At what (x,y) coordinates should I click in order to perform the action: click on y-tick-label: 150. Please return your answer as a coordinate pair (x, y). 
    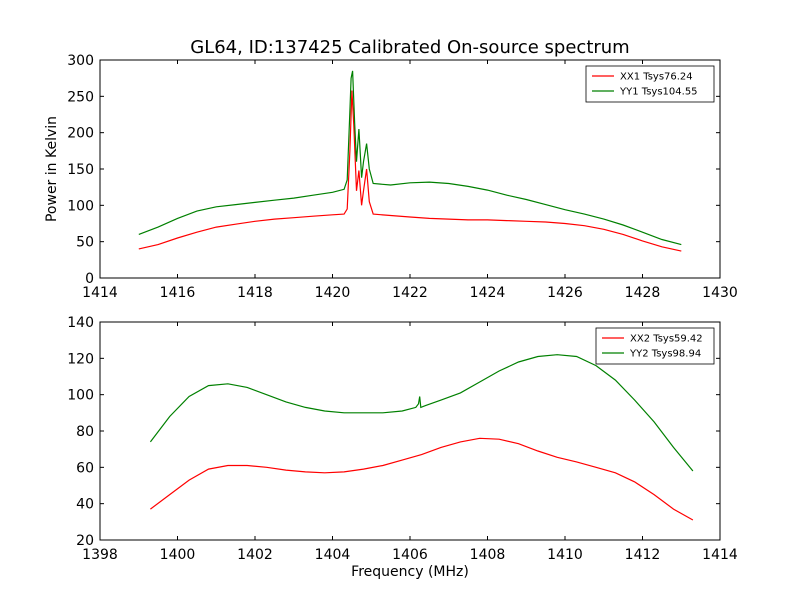
    Looking at the image, I should click on (80, 170).